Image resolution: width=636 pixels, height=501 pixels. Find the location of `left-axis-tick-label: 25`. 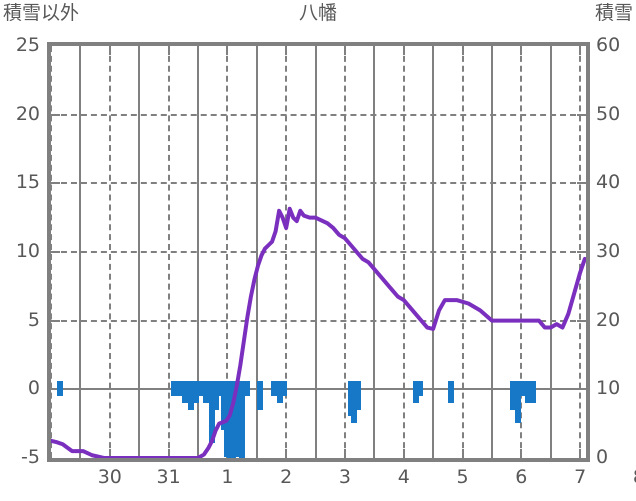

left-axis-tick-label: 25 is located at coordinates (27, 45).